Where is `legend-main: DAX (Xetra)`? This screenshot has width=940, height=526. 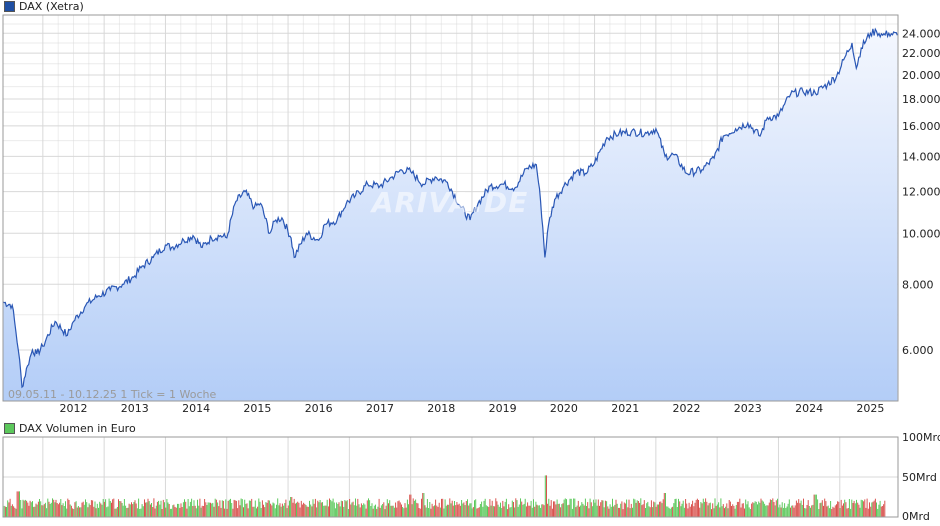 legend-main: DAX (Xetra) is located at coordinates (44, 6).